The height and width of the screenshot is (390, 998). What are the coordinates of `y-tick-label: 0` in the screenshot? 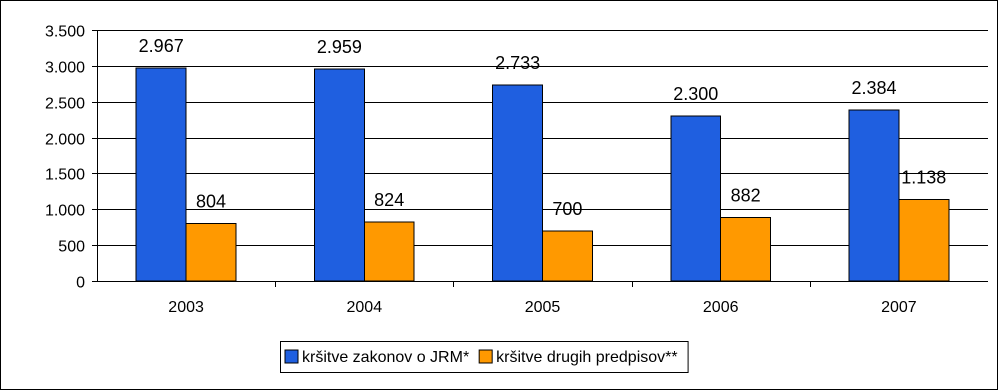 It's located at (80, 283).